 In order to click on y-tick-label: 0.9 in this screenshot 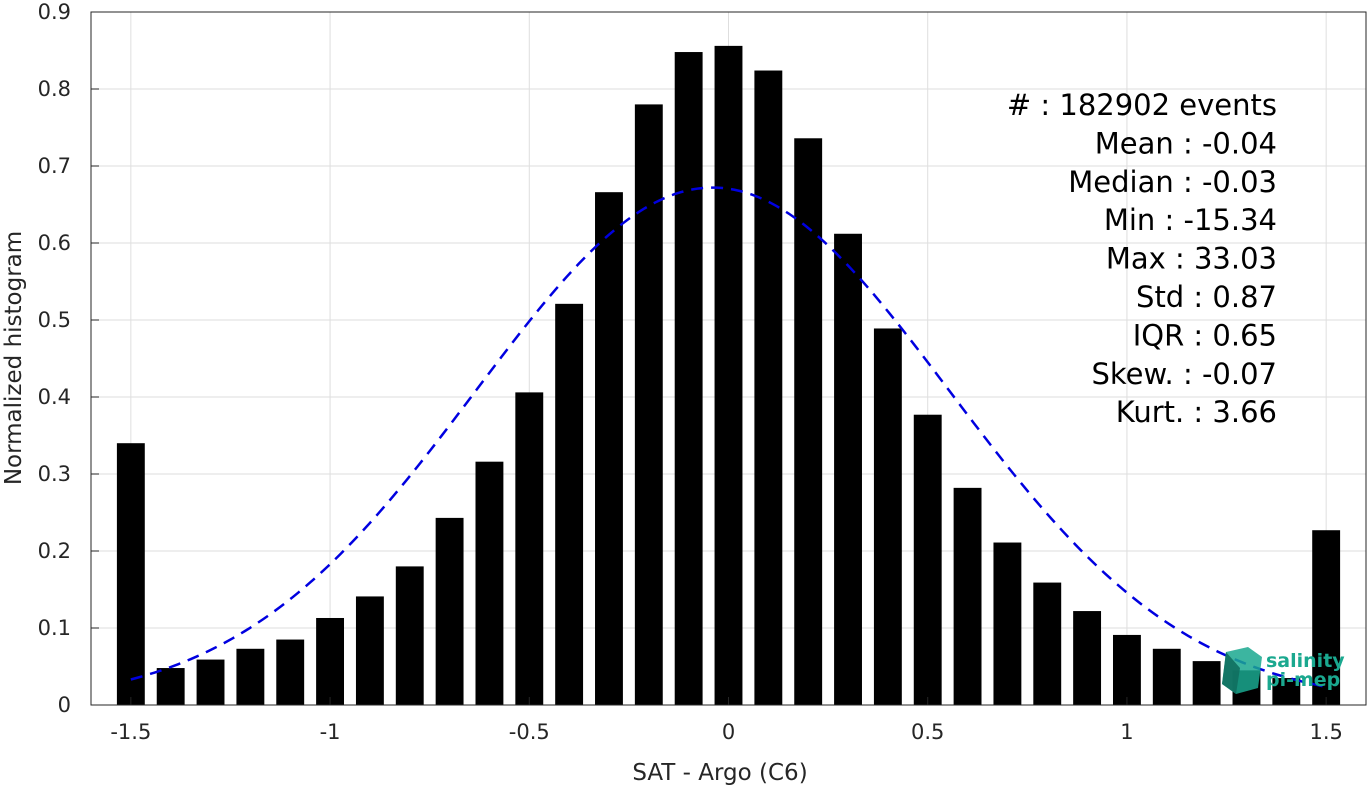, I will do `click(54, 12)`.